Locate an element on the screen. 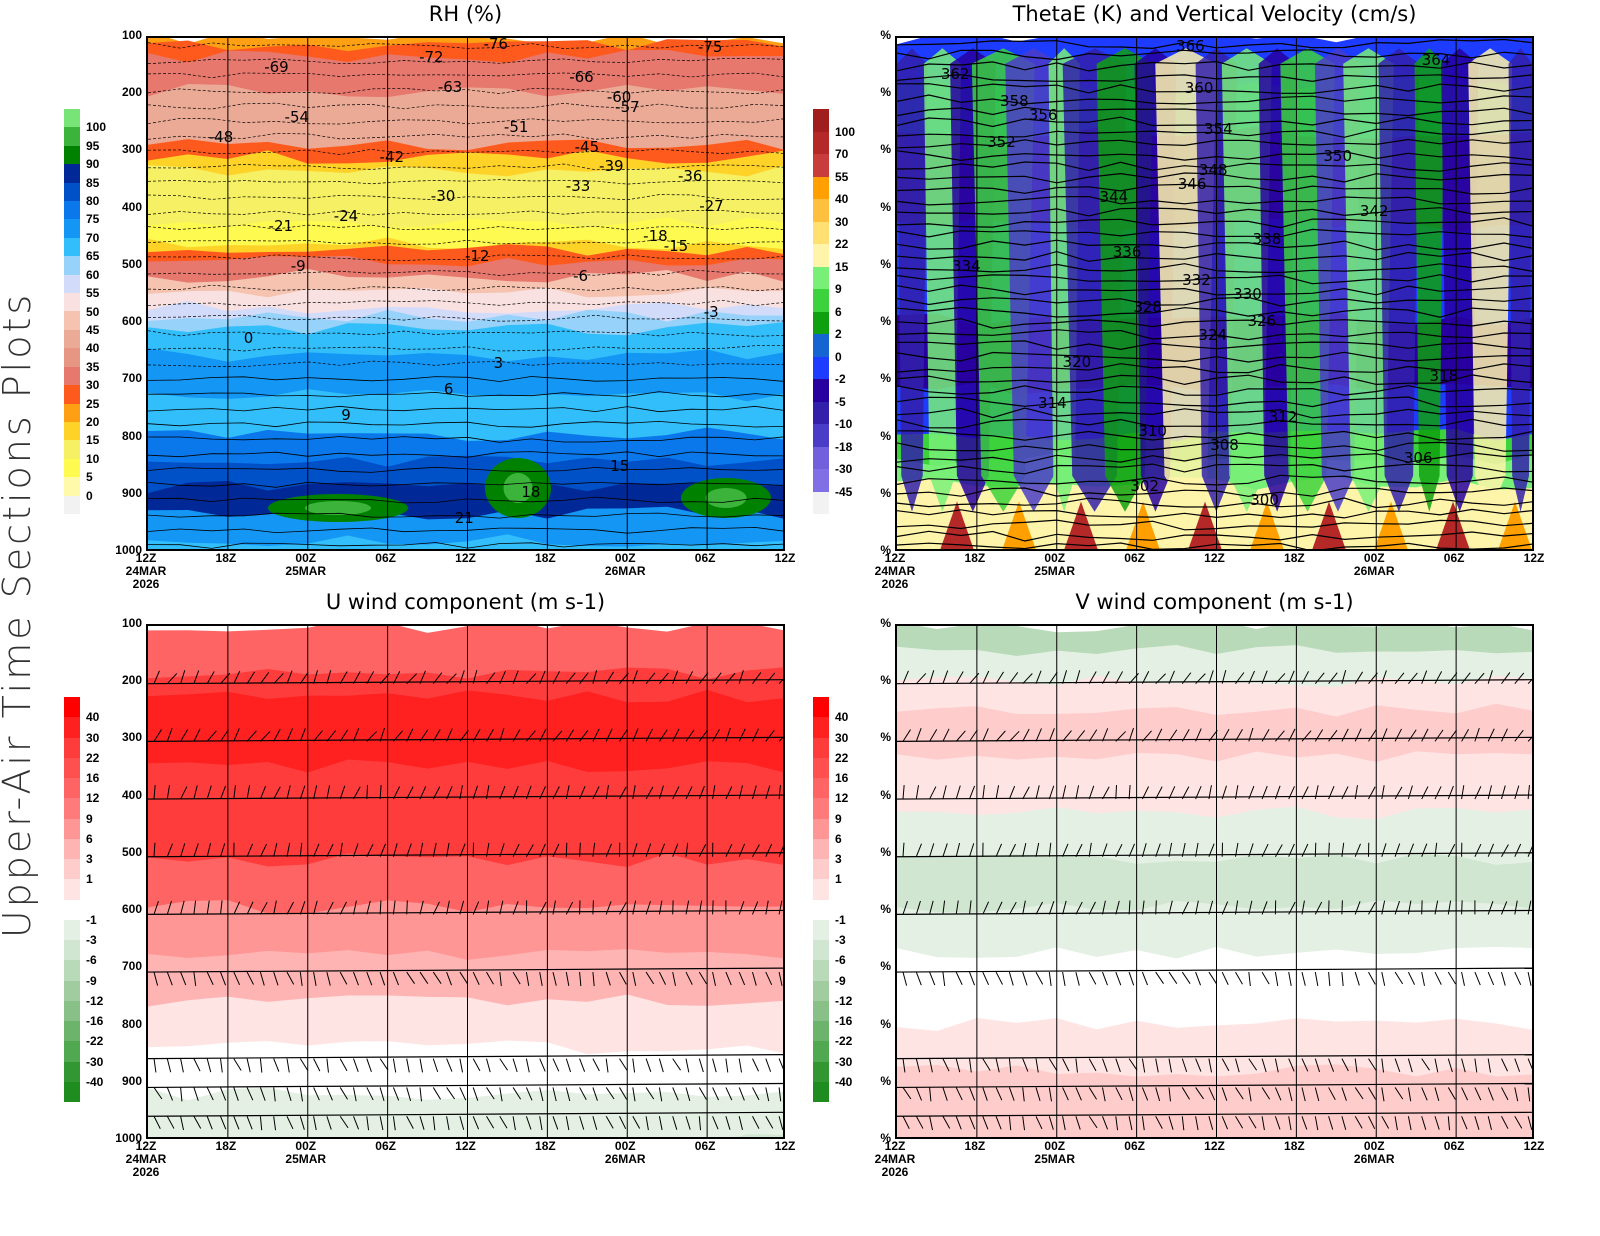 The height and width of the screenshot is (1236, 1600). contour-label: 328 is located at coordinates (1147, 307).